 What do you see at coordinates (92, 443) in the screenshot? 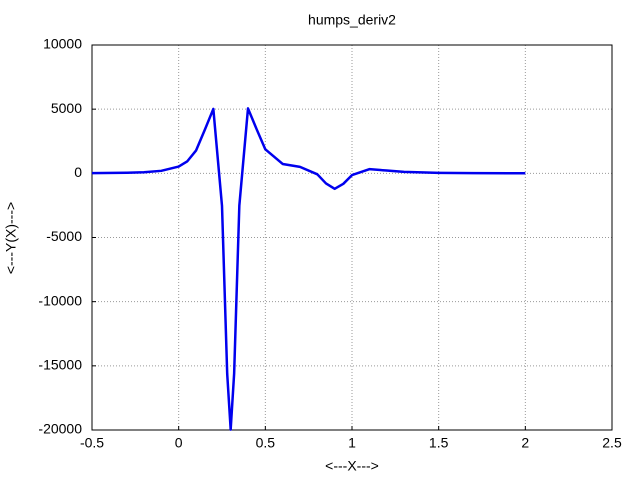
I see `x-tick-label: -0.5` at bounding box center [92, 443].